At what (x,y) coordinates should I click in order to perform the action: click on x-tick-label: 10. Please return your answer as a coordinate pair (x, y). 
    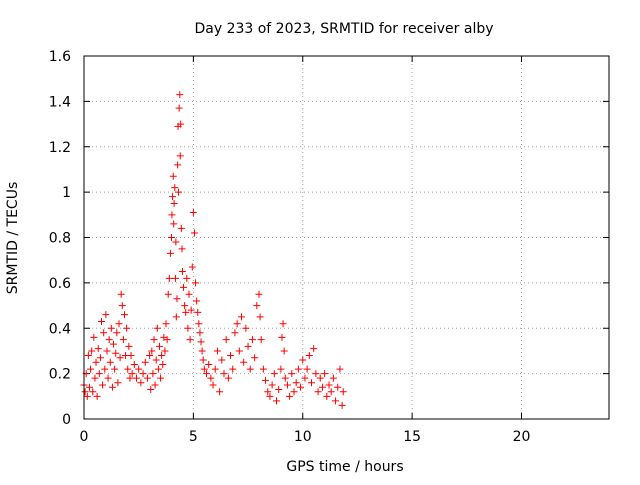
    Looking at the image, I should click on (303, 437).